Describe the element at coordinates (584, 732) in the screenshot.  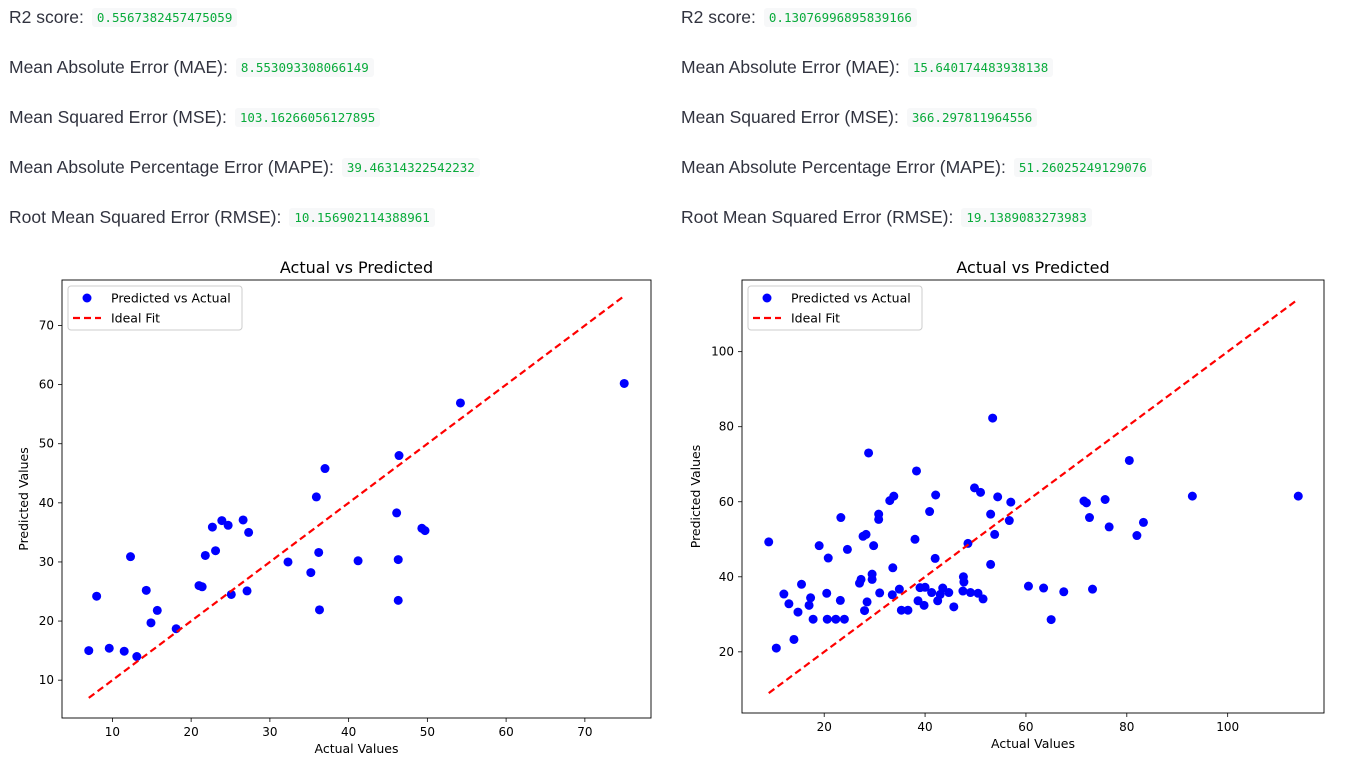
I see `x-tick-label: 70` at that location.